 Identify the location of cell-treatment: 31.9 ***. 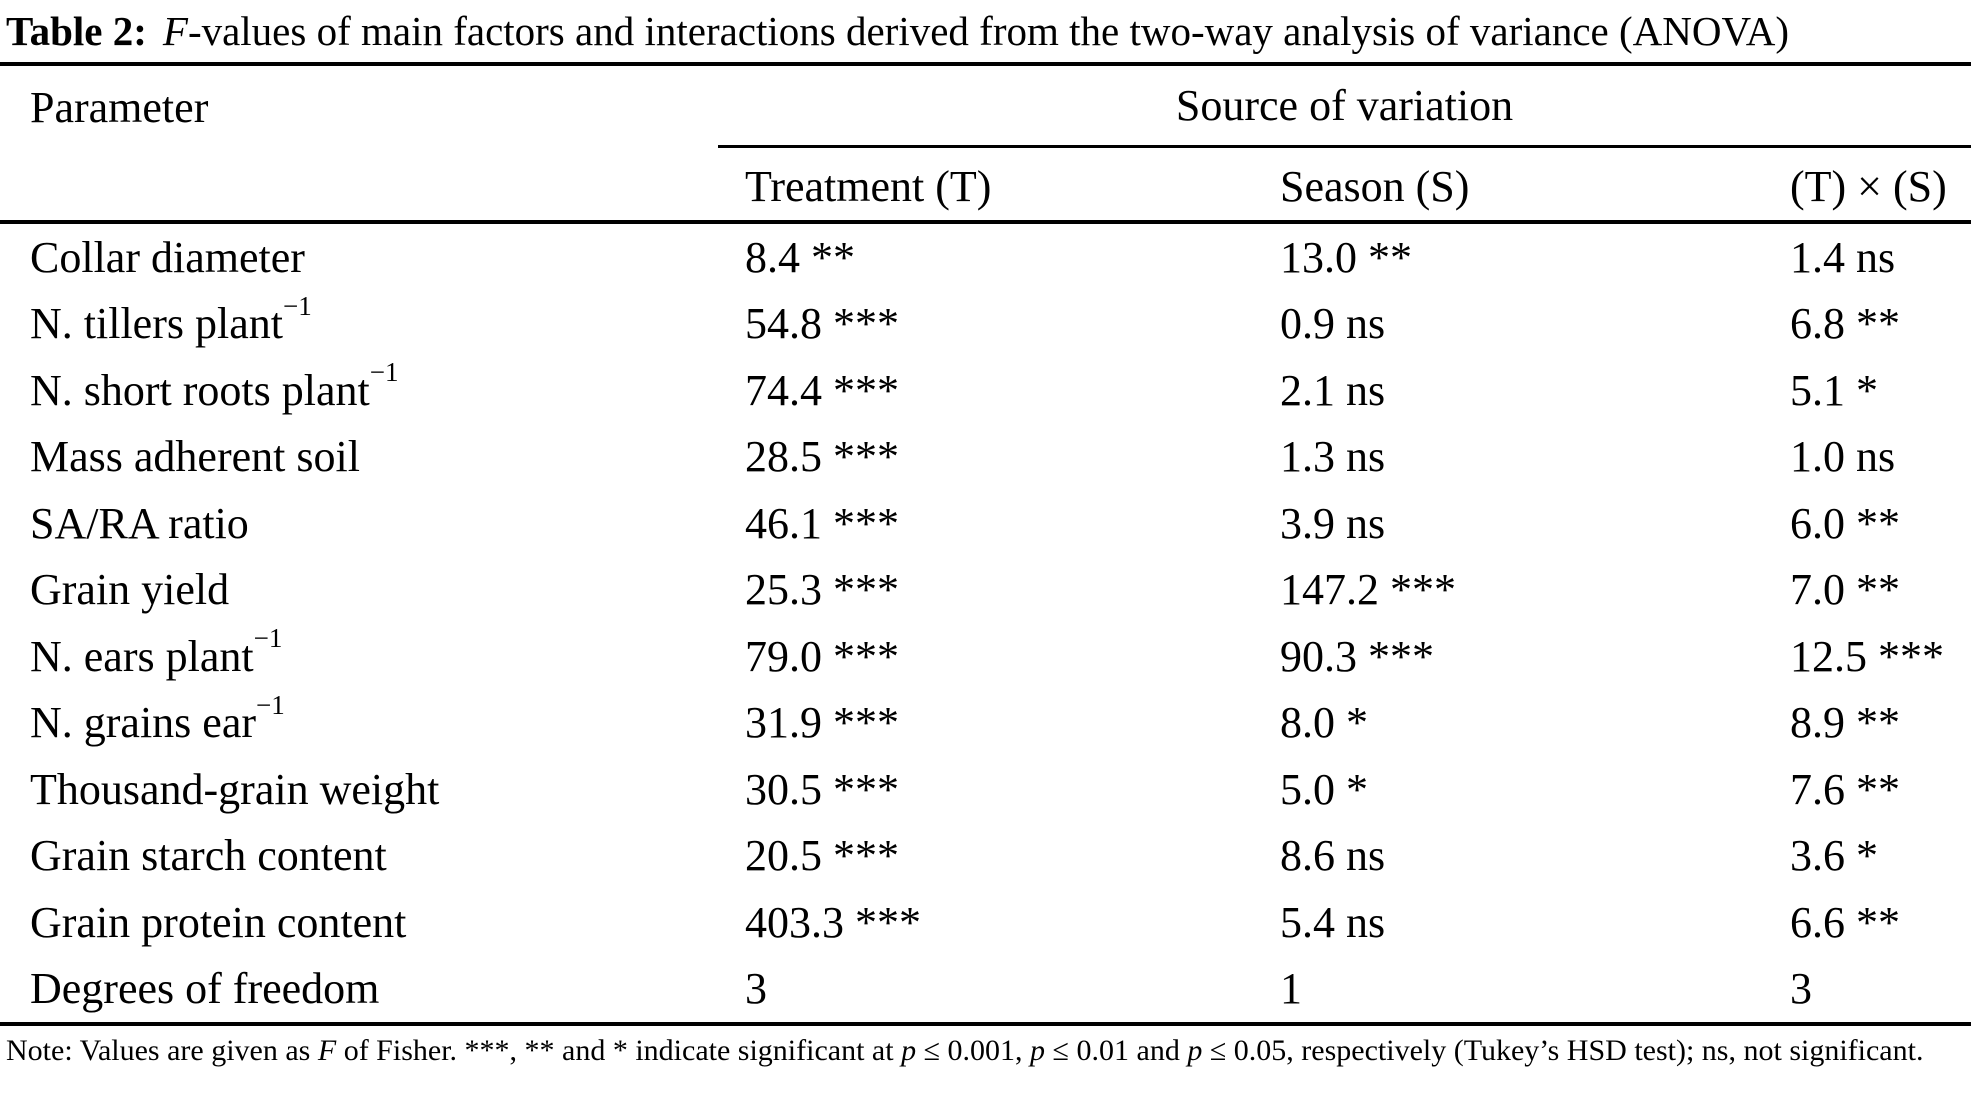
(822, 723).